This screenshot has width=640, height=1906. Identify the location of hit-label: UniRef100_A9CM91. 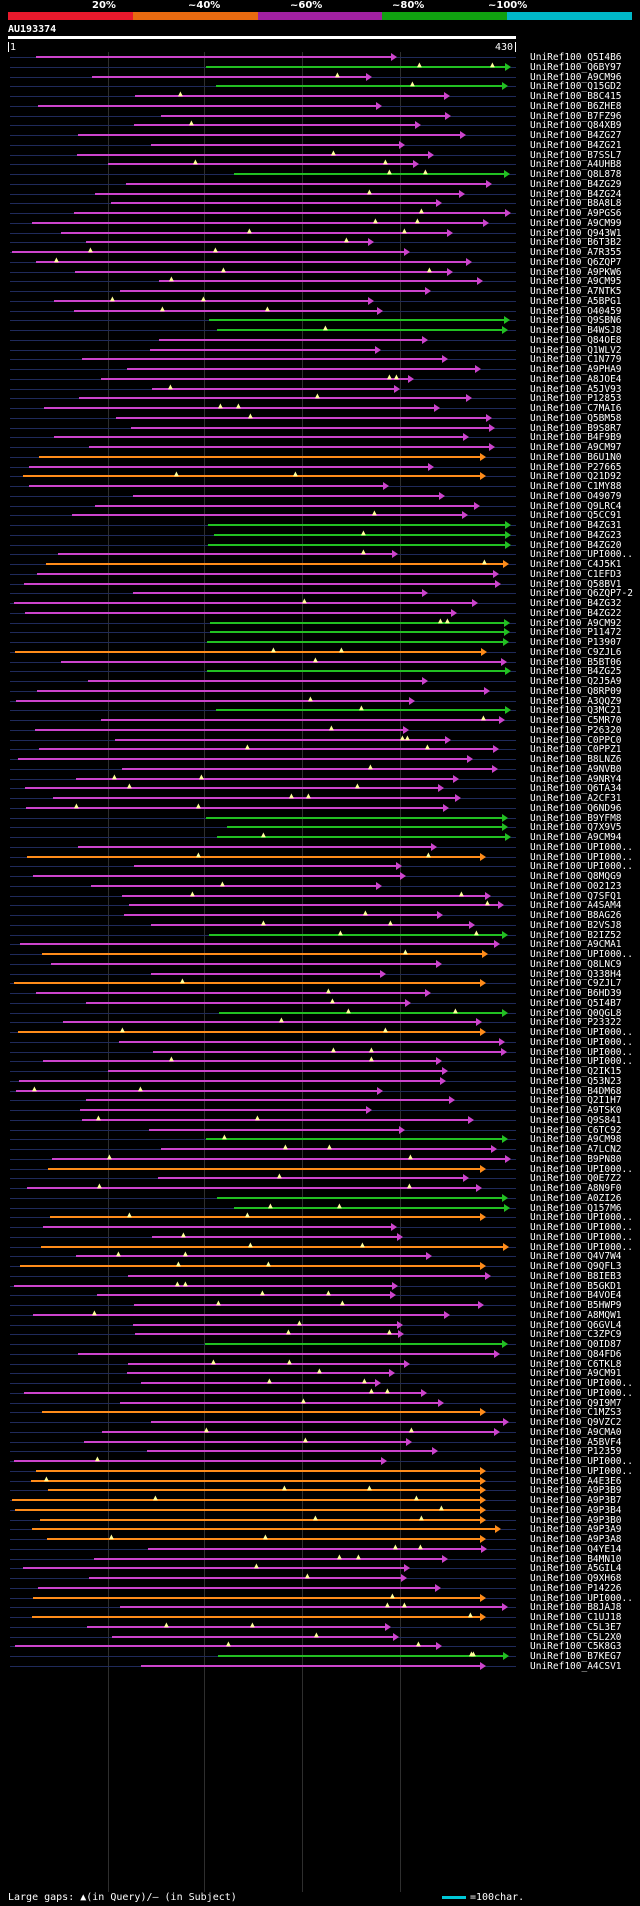
(576, 1374).